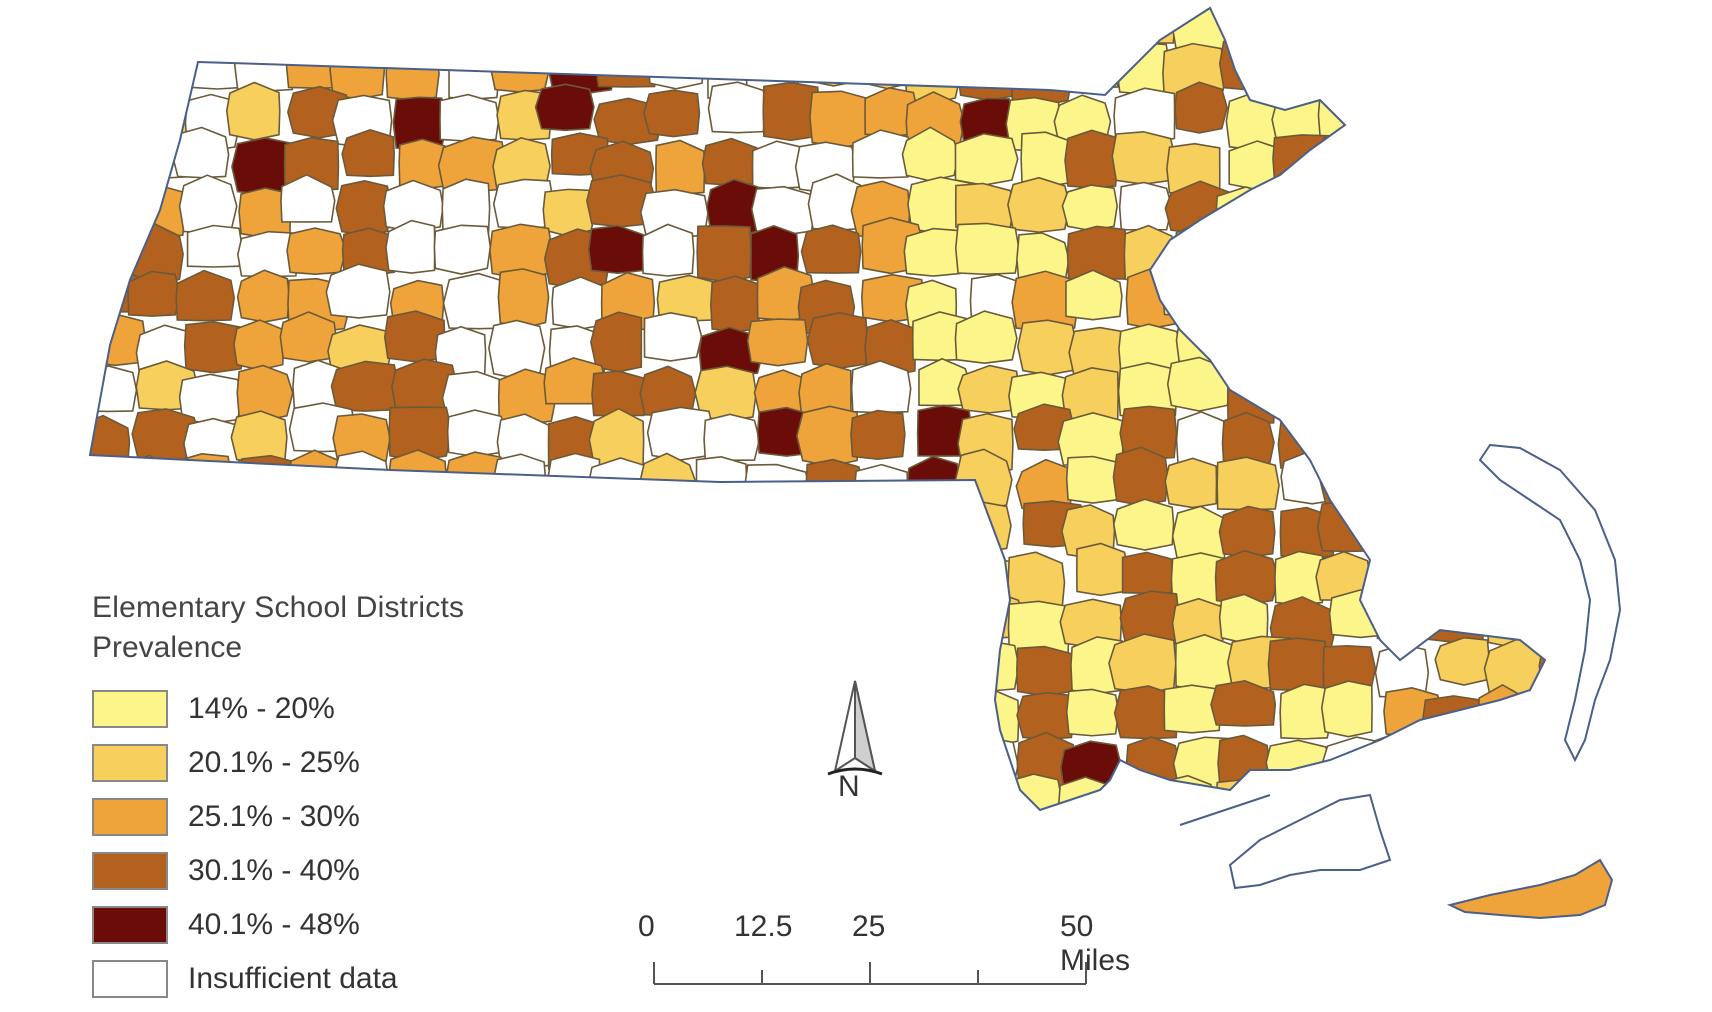 The width and height of the screenshot is (1712, 1012). I want to click on elizabeth-islands, so click(1225, 810).